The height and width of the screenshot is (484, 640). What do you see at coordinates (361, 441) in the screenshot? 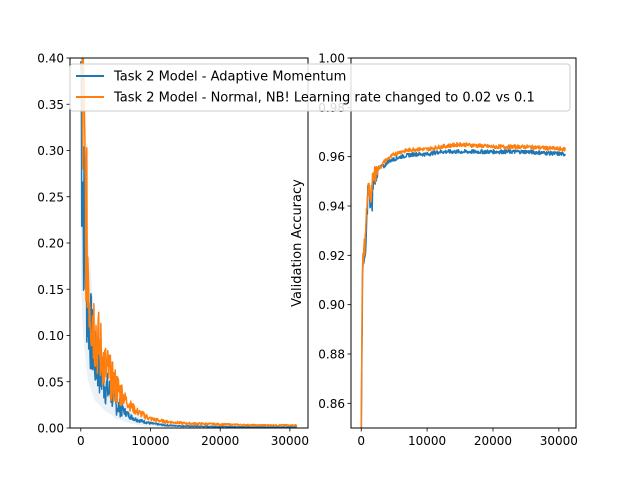
I see `accuracy-xtick-label: 0` at bounding box center [361, 441].